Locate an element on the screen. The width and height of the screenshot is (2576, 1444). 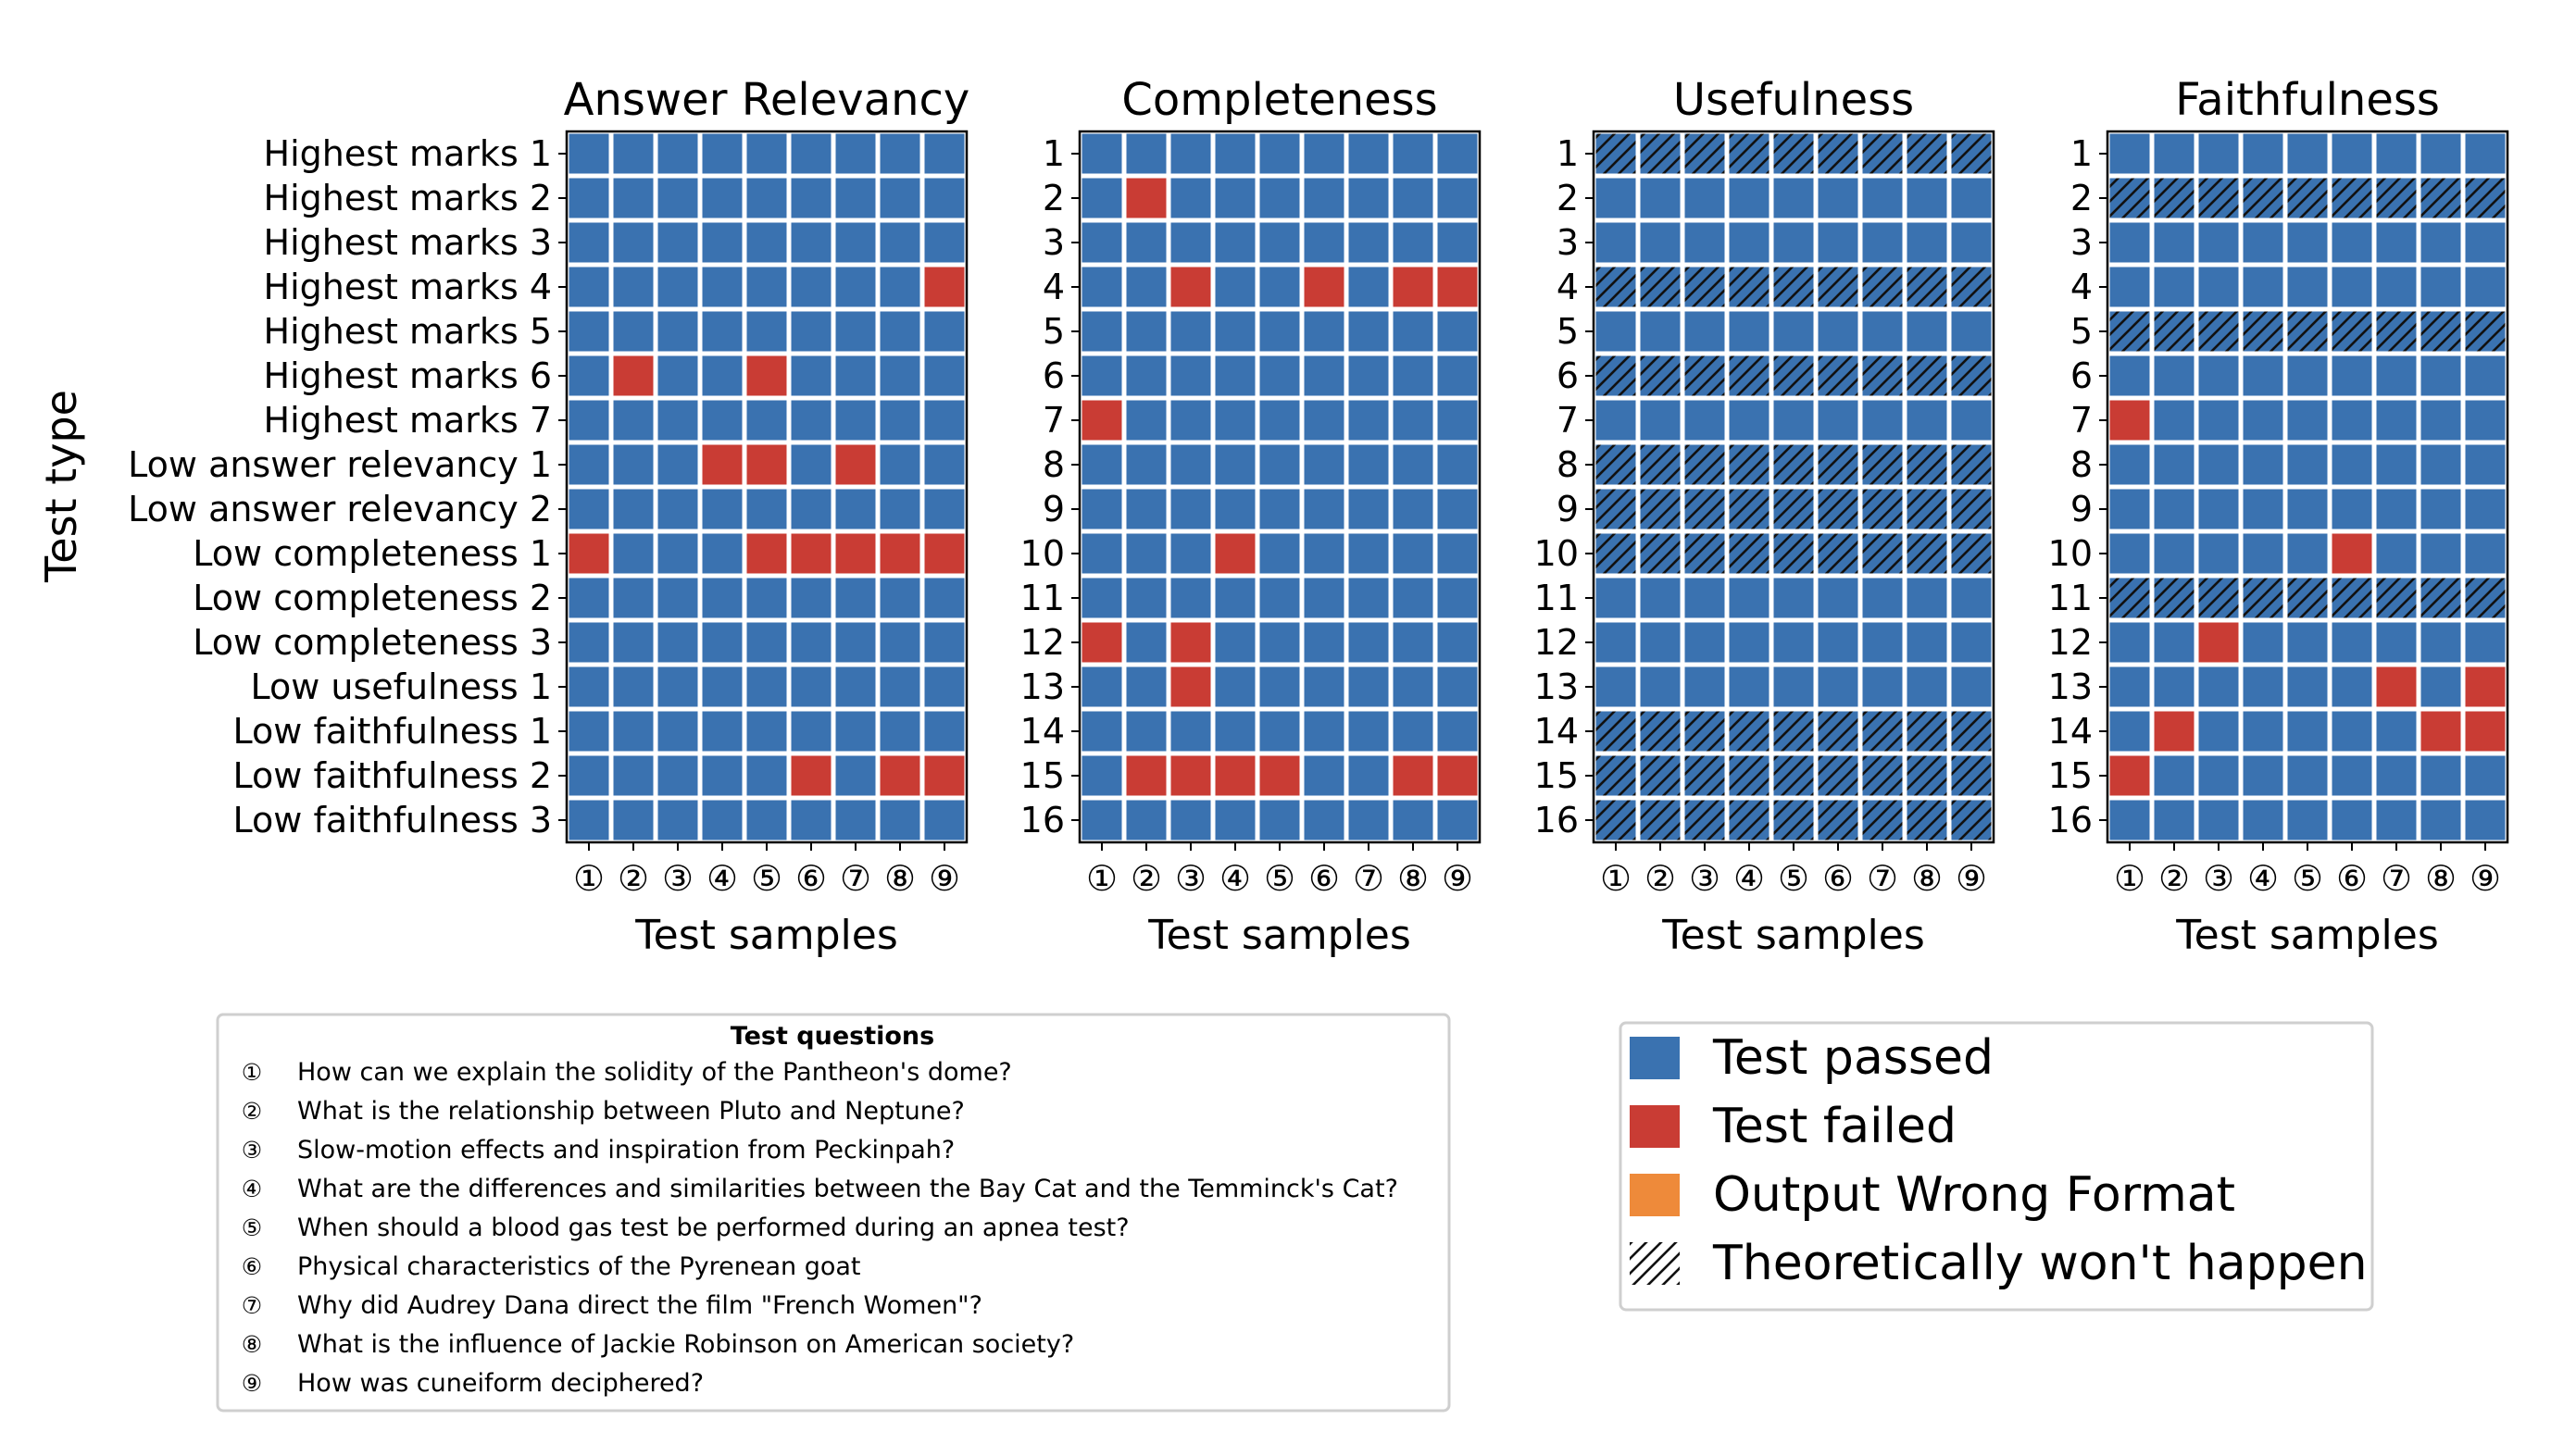
y-tick-label: 5 is located at coordinates (2081, 331).